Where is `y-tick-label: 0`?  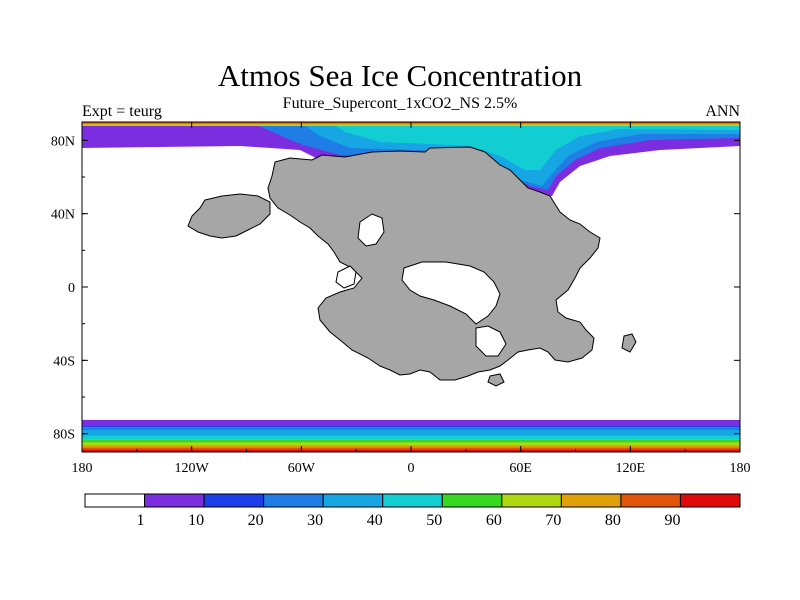
y-tick-label: 0 is located at coordinates (71, 288).